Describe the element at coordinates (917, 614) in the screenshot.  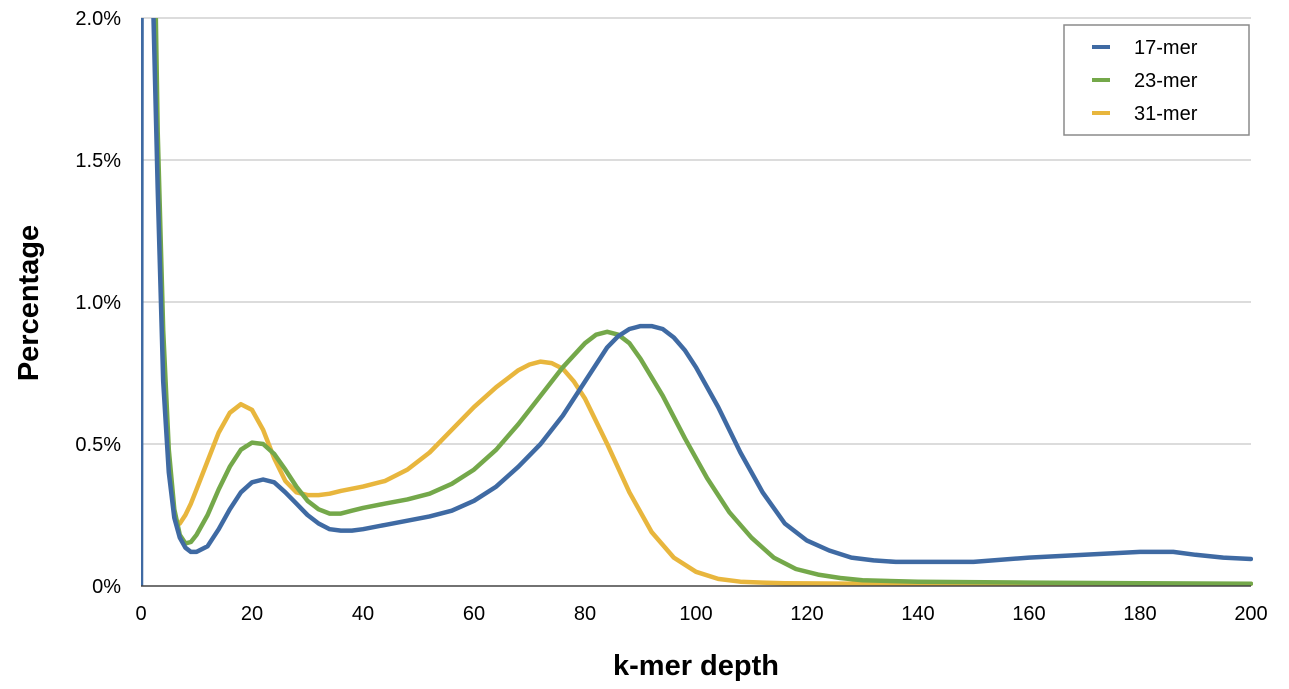
I see `x-tick-label: 140` at that location.